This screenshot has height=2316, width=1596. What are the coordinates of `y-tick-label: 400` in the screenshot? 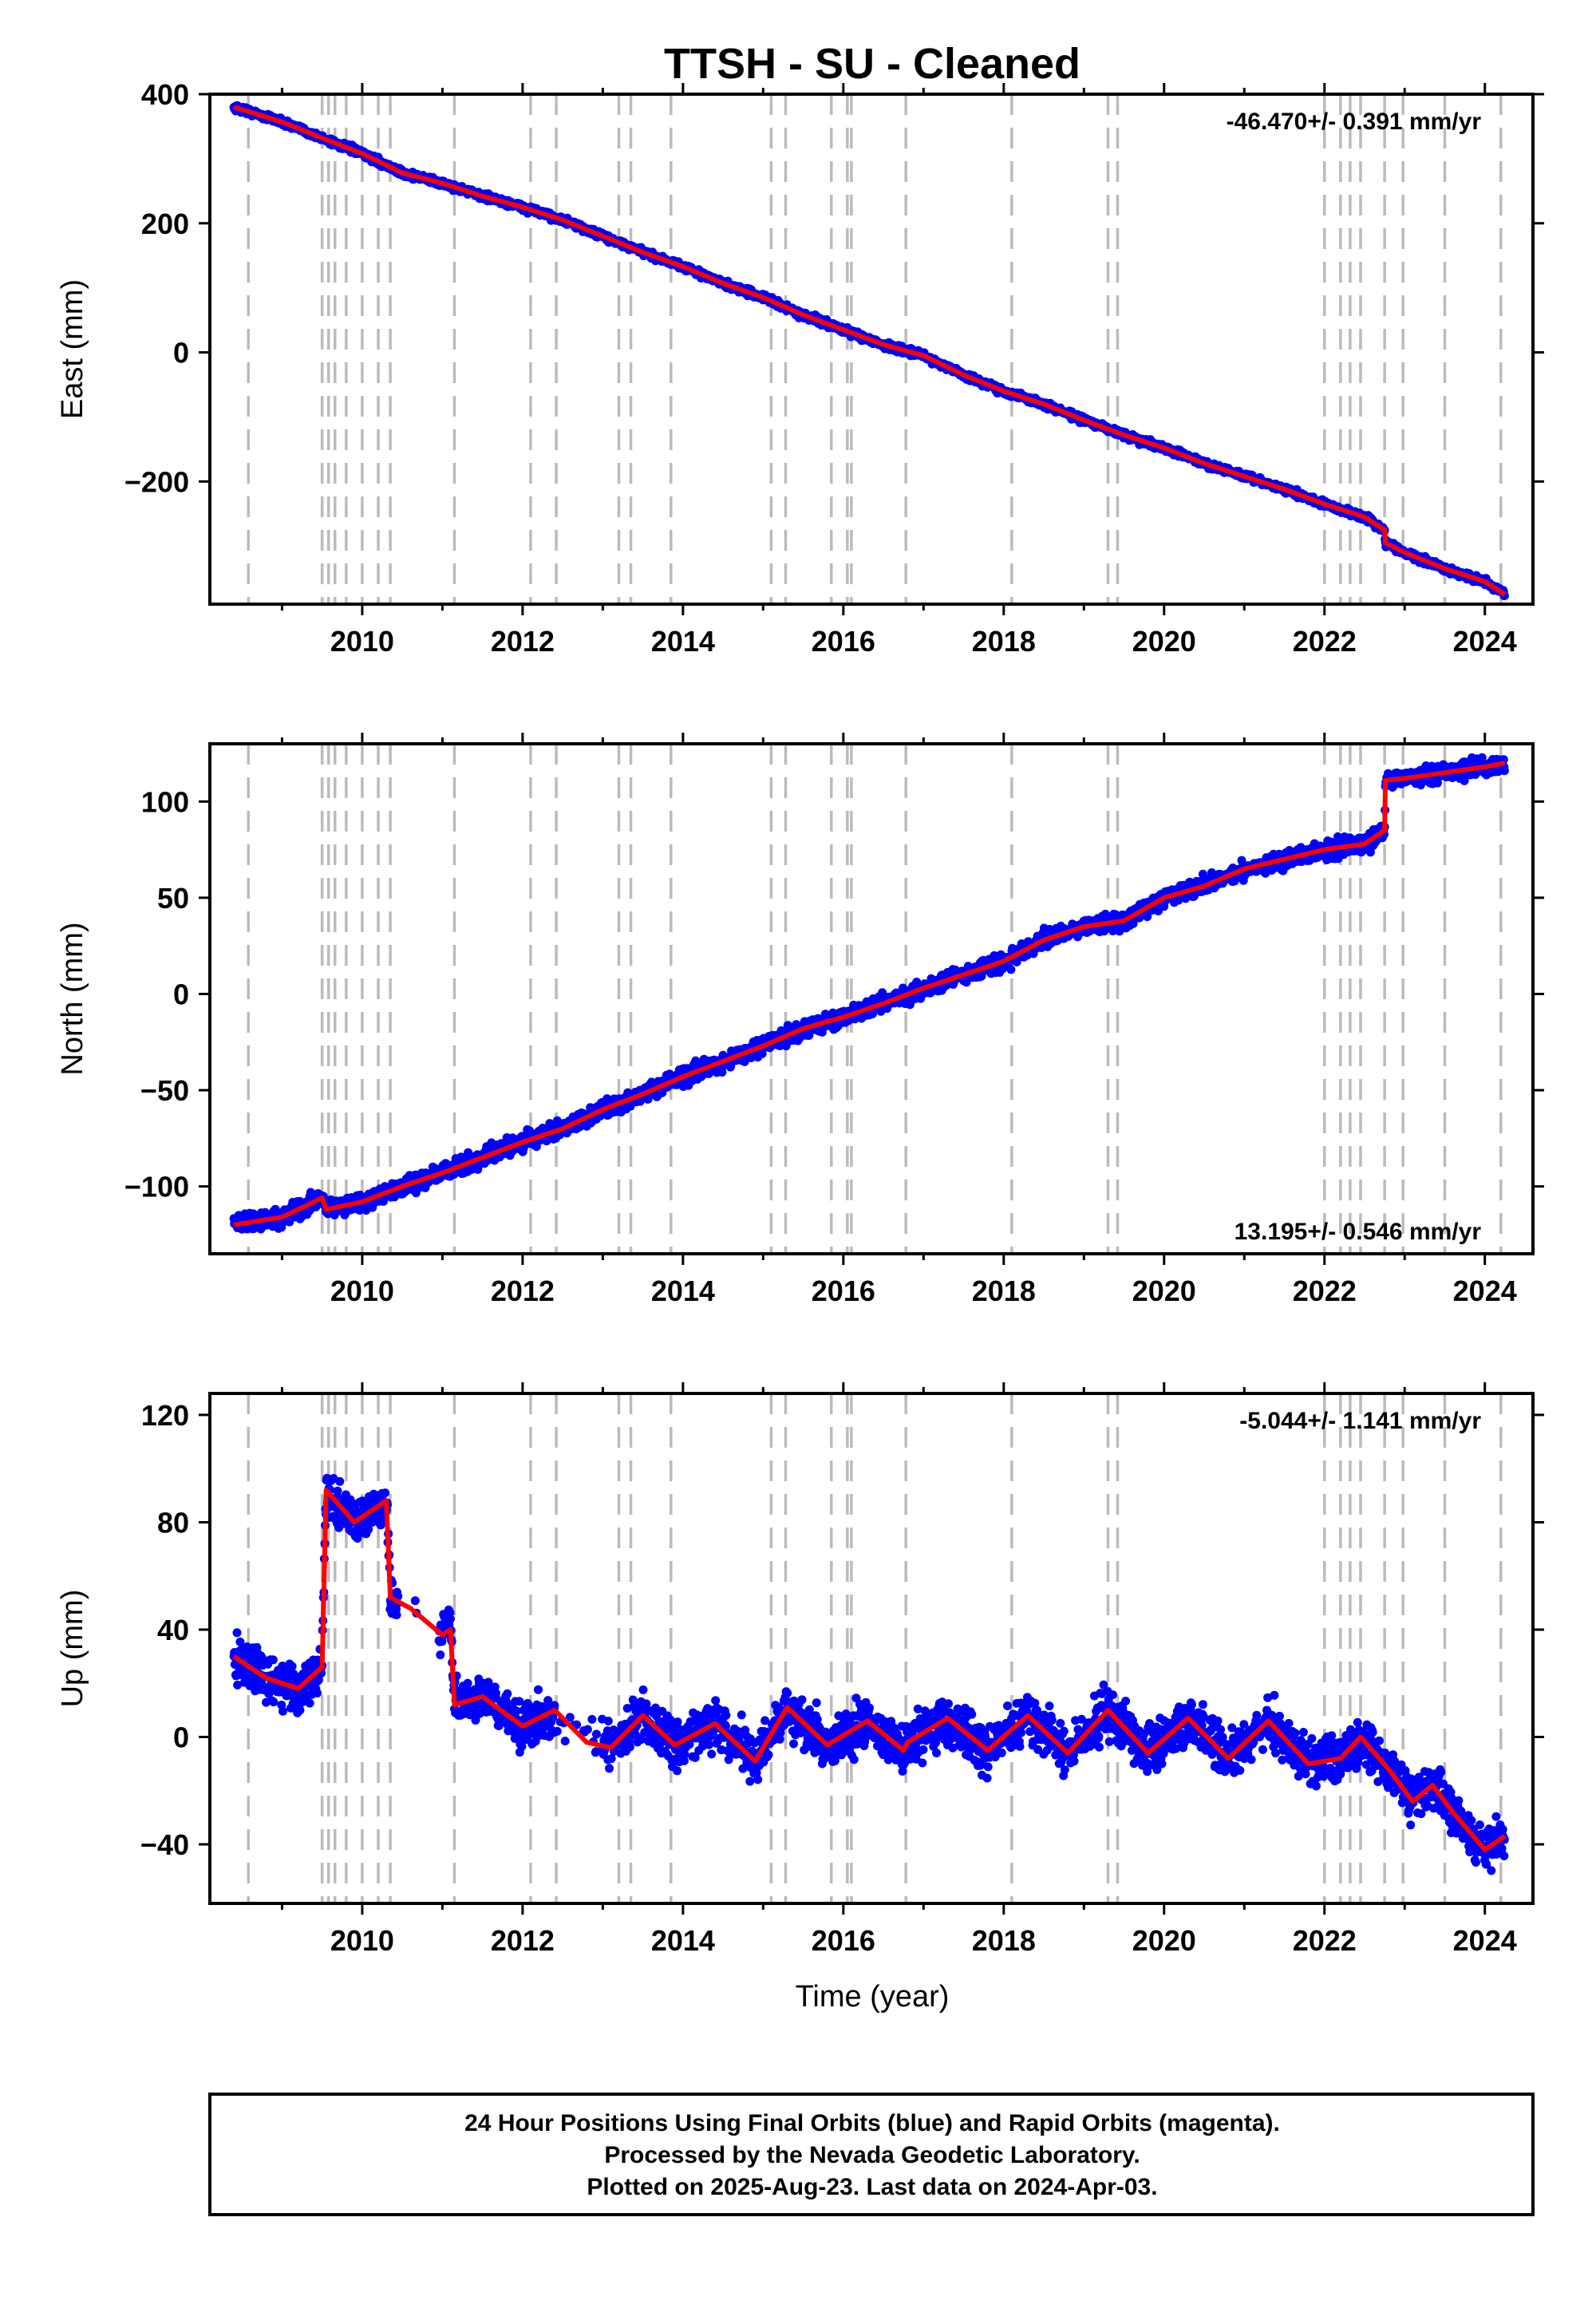 It's located at (165, 94).